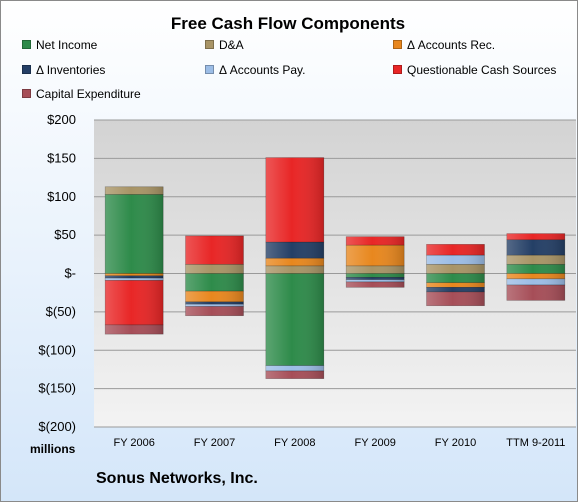 The image size is (578, 502). I want to click on y-tick-label: $200, so click(61, 119).